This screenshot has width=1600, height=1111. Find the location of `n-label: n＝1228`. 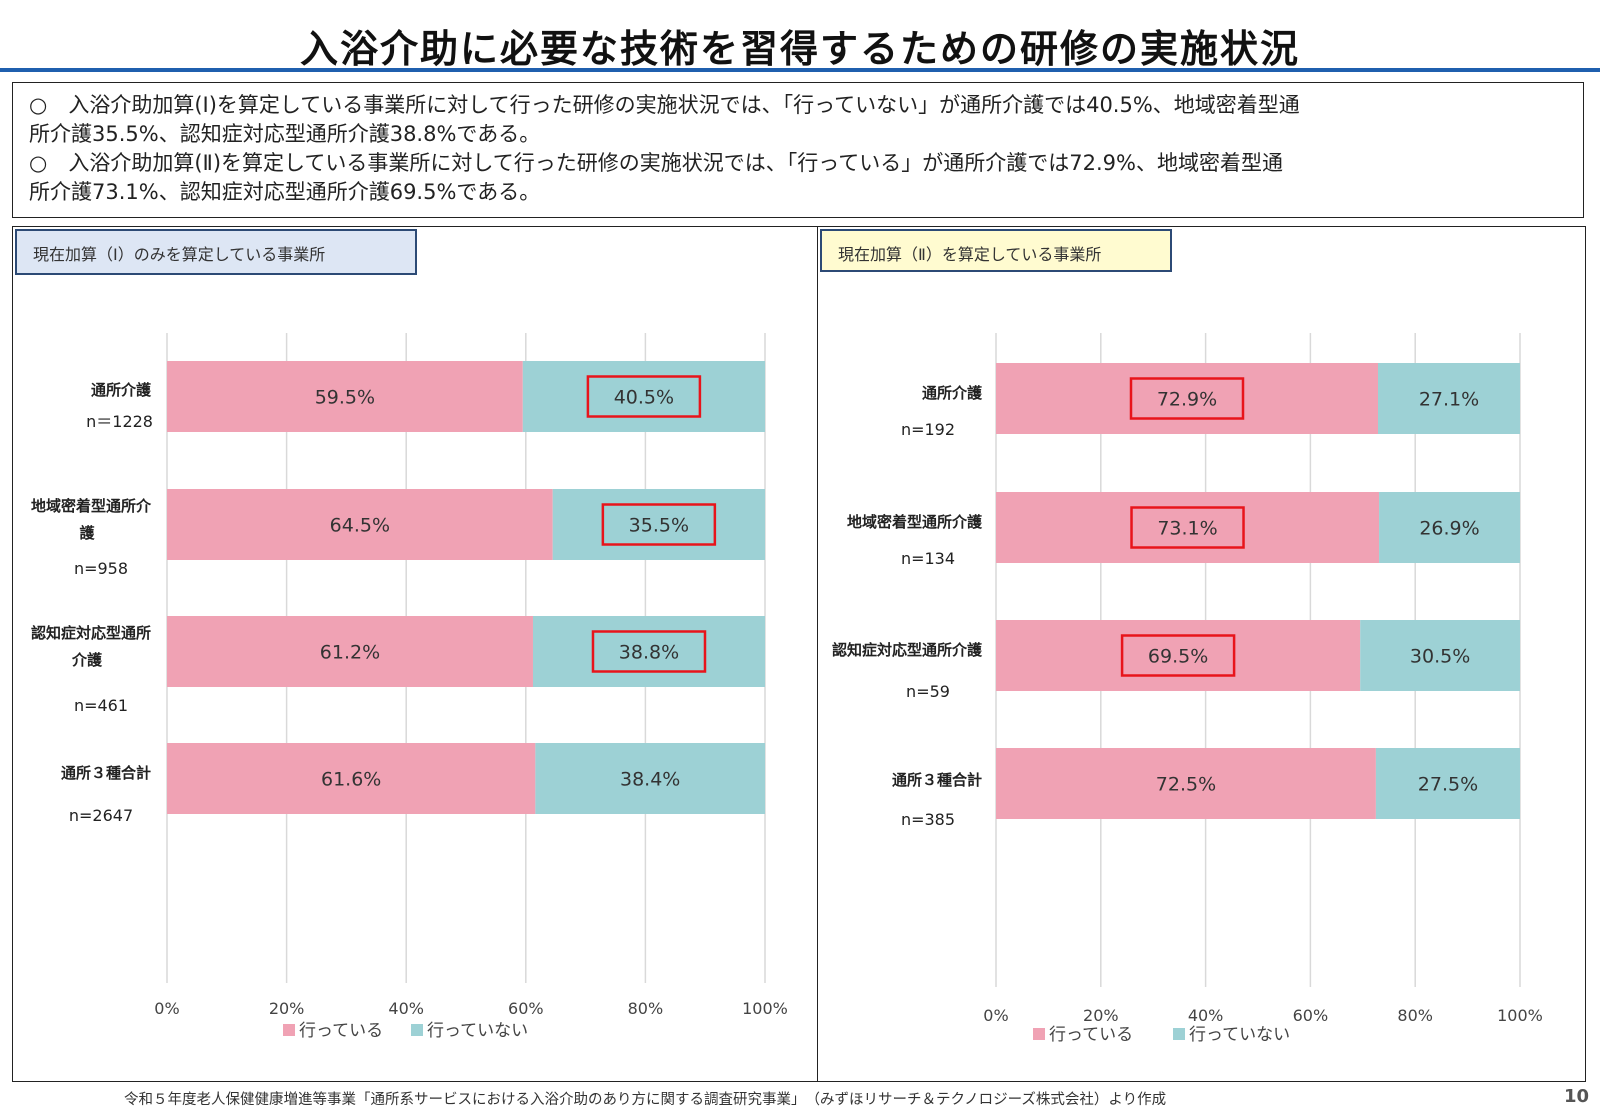

n-label: n＝1228 is located at coordinates (119, 421).